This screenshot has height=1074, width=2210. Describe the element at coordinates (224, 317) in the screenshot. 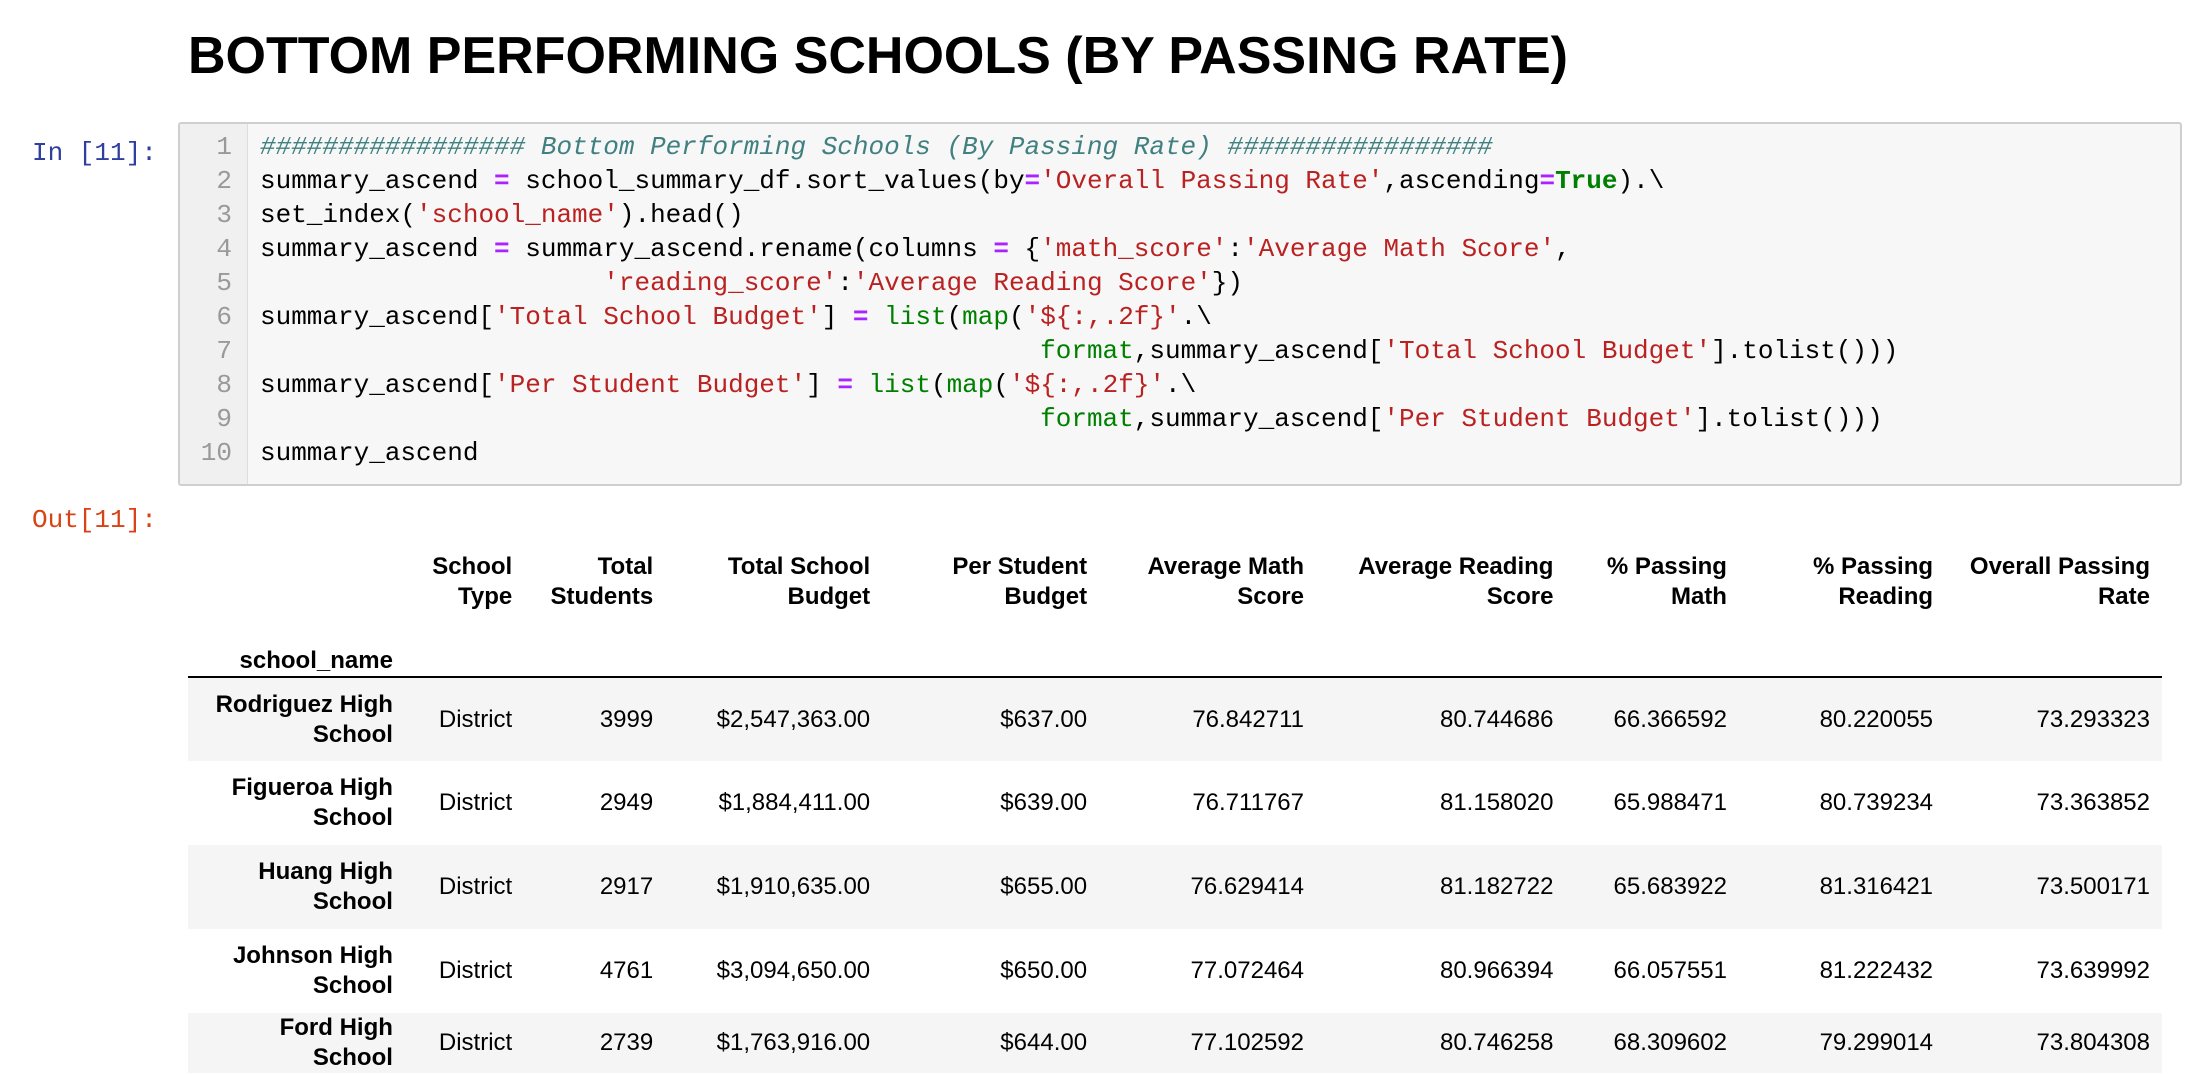

I see `line-number: 6` at that location.